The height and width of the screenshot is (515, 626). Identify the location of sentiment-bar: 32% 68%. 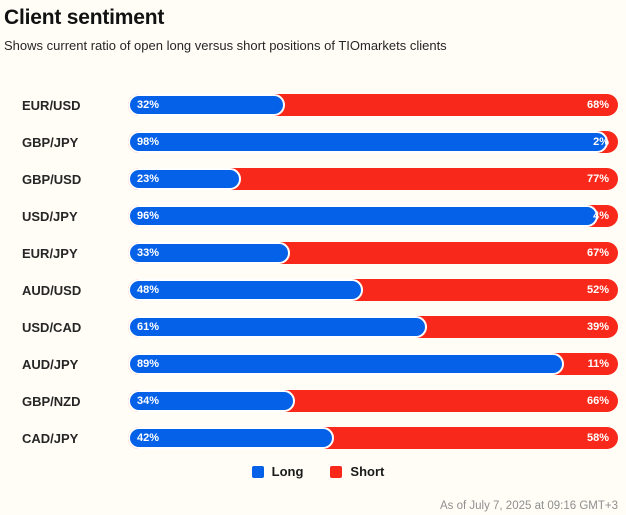
(373, 105).